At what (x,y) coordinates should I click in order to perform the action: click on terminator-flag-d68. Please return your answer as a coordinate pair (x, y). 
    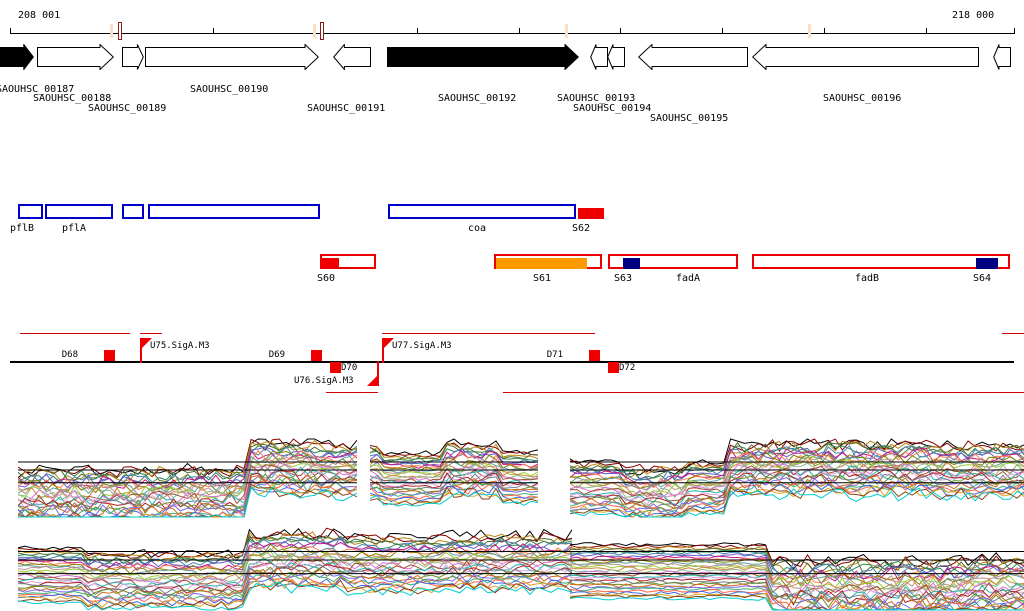
    Looking at the image, I should click on (109, 355).